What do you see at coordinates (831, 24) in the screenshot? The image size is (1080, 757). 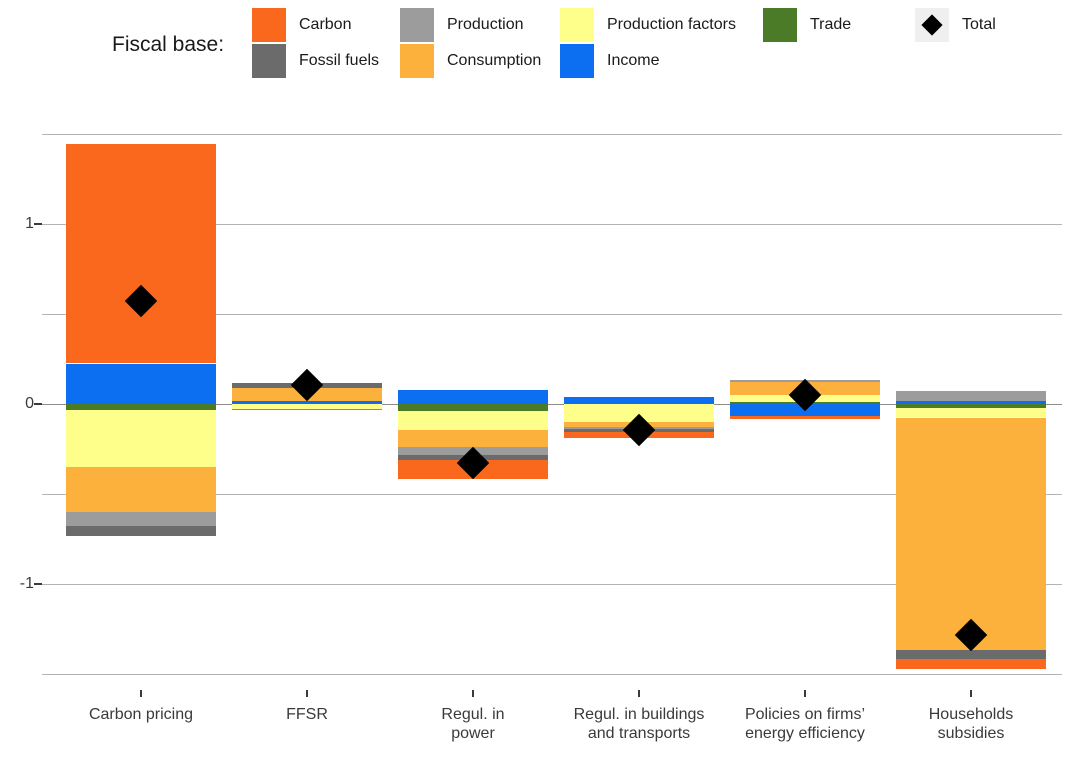 I see `legend-label-trade: Trade` at bounding box center [831, 24].